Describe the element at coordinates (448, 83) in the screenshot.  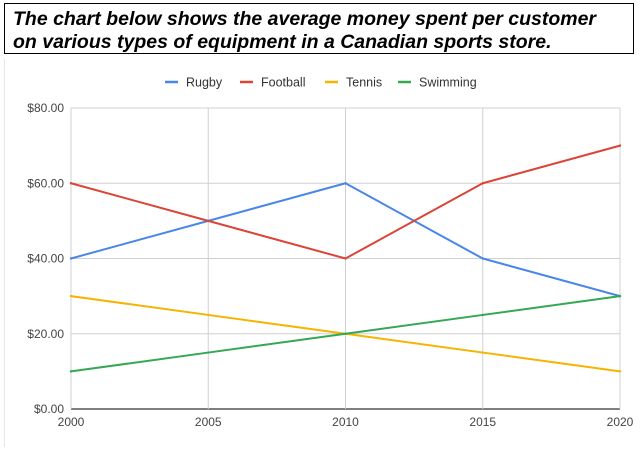
I see `legend-label-swimming: Swimming` at that location.